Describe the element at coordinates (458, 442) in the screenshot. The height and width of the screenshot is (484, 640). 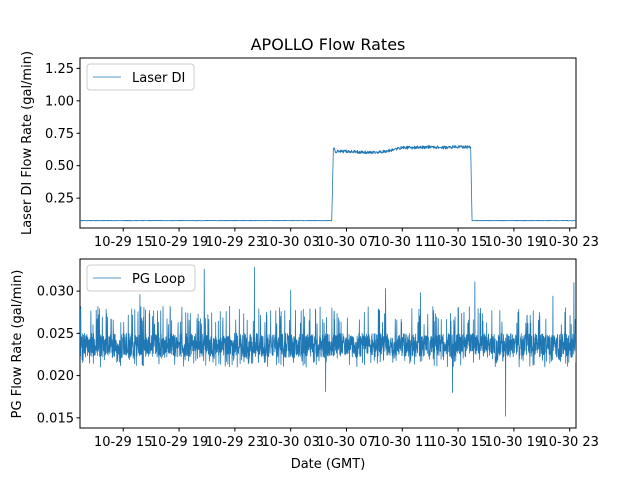
I see `bottom-x-tick-label: 10-30 15` at that location.